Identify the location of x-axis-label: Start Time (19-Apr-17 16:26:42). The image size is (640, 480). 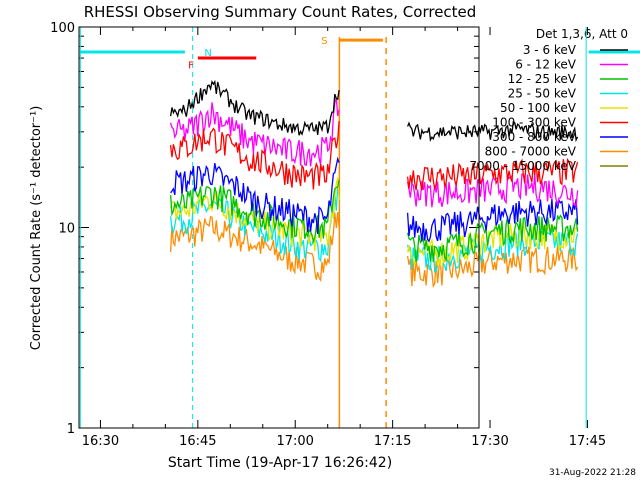
(280, 463).